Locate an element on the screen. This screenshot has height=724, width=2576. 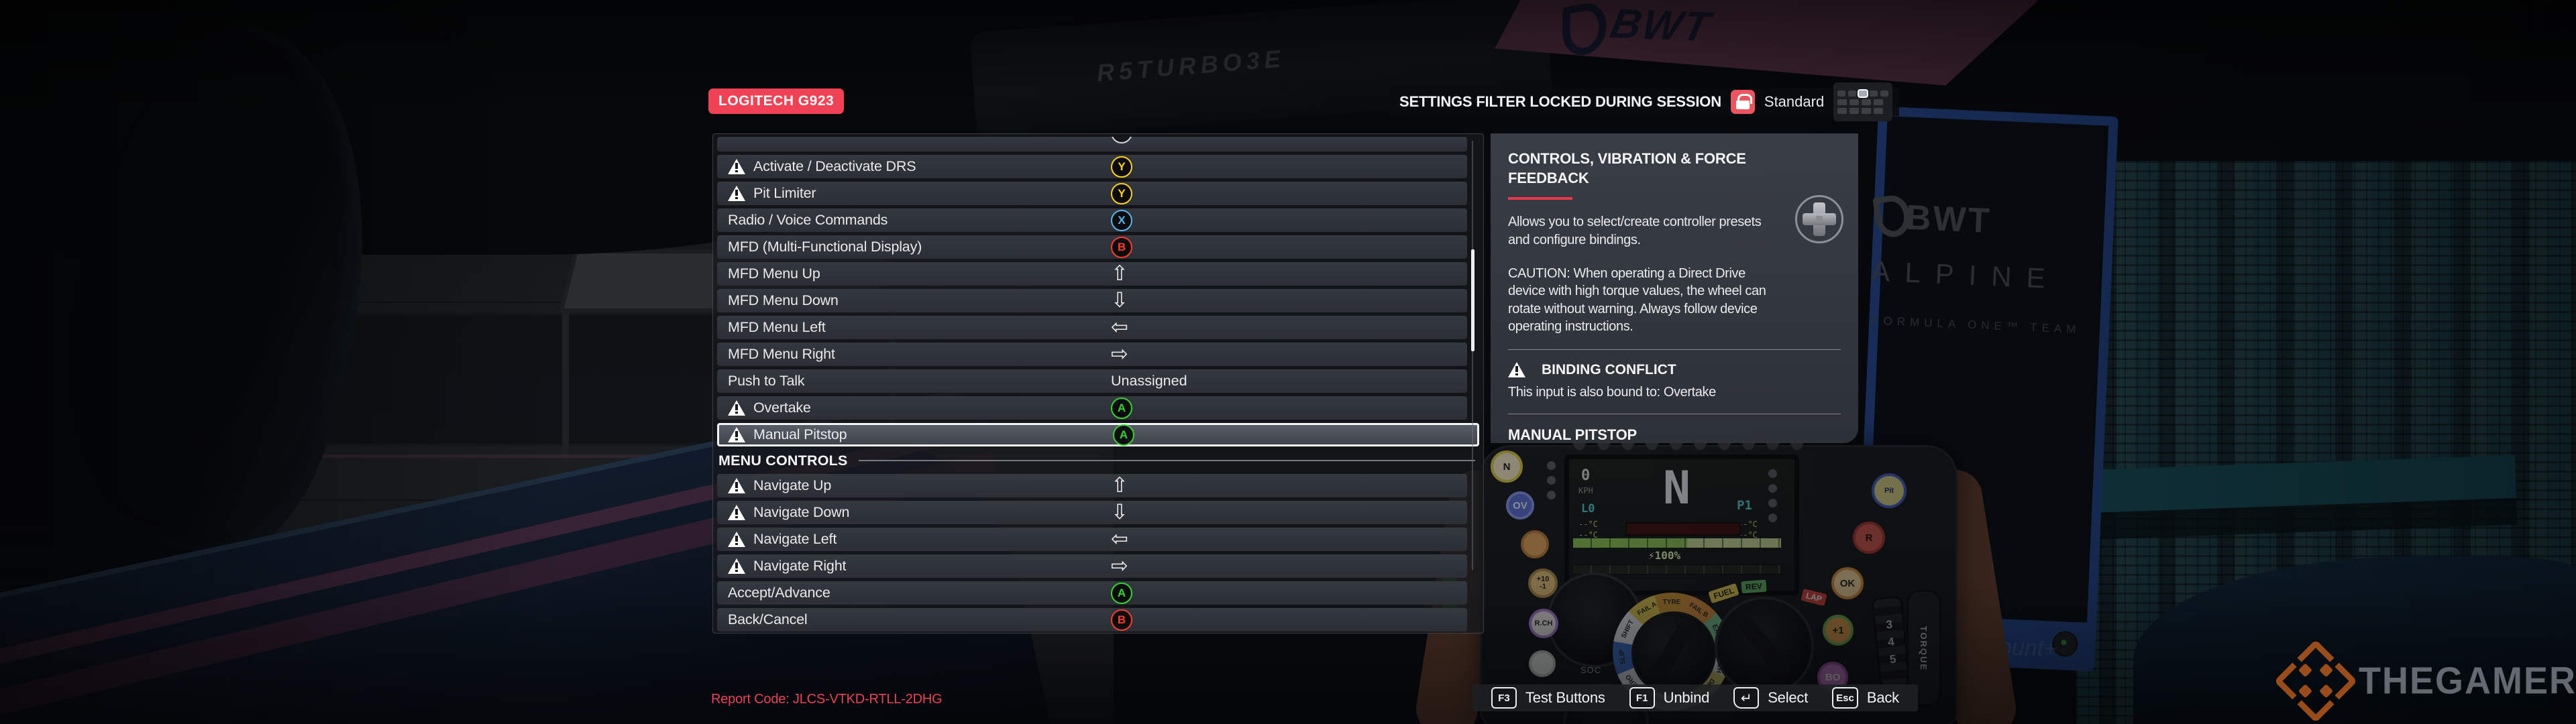
conflict-text: This input is also bound to: Overtake is located at coordinates (1612, 392).